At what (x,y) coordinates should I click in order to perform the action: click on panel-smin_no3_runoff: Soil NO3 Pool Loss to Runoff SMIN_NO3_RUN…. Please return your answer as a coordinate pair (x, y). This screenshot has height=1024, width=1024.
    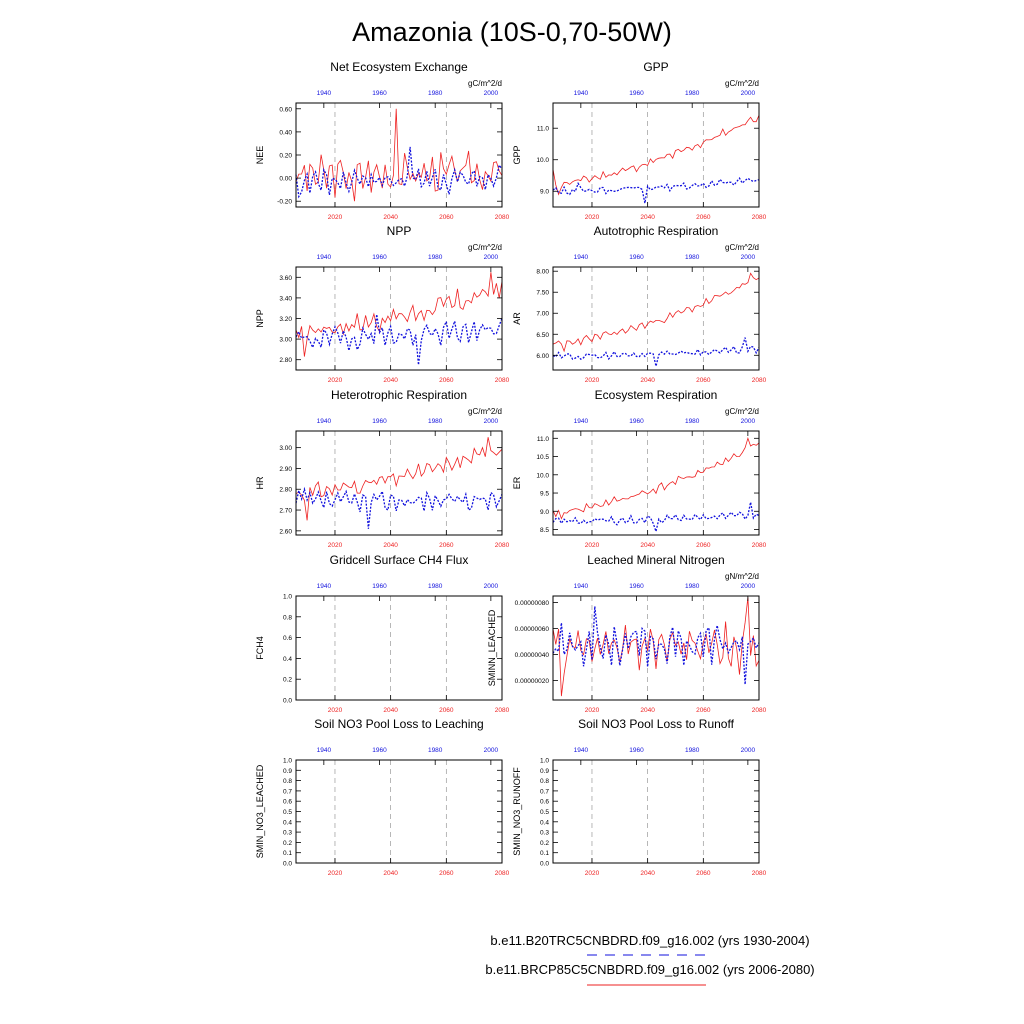
    Looking at the image, I should click on (639, 797).